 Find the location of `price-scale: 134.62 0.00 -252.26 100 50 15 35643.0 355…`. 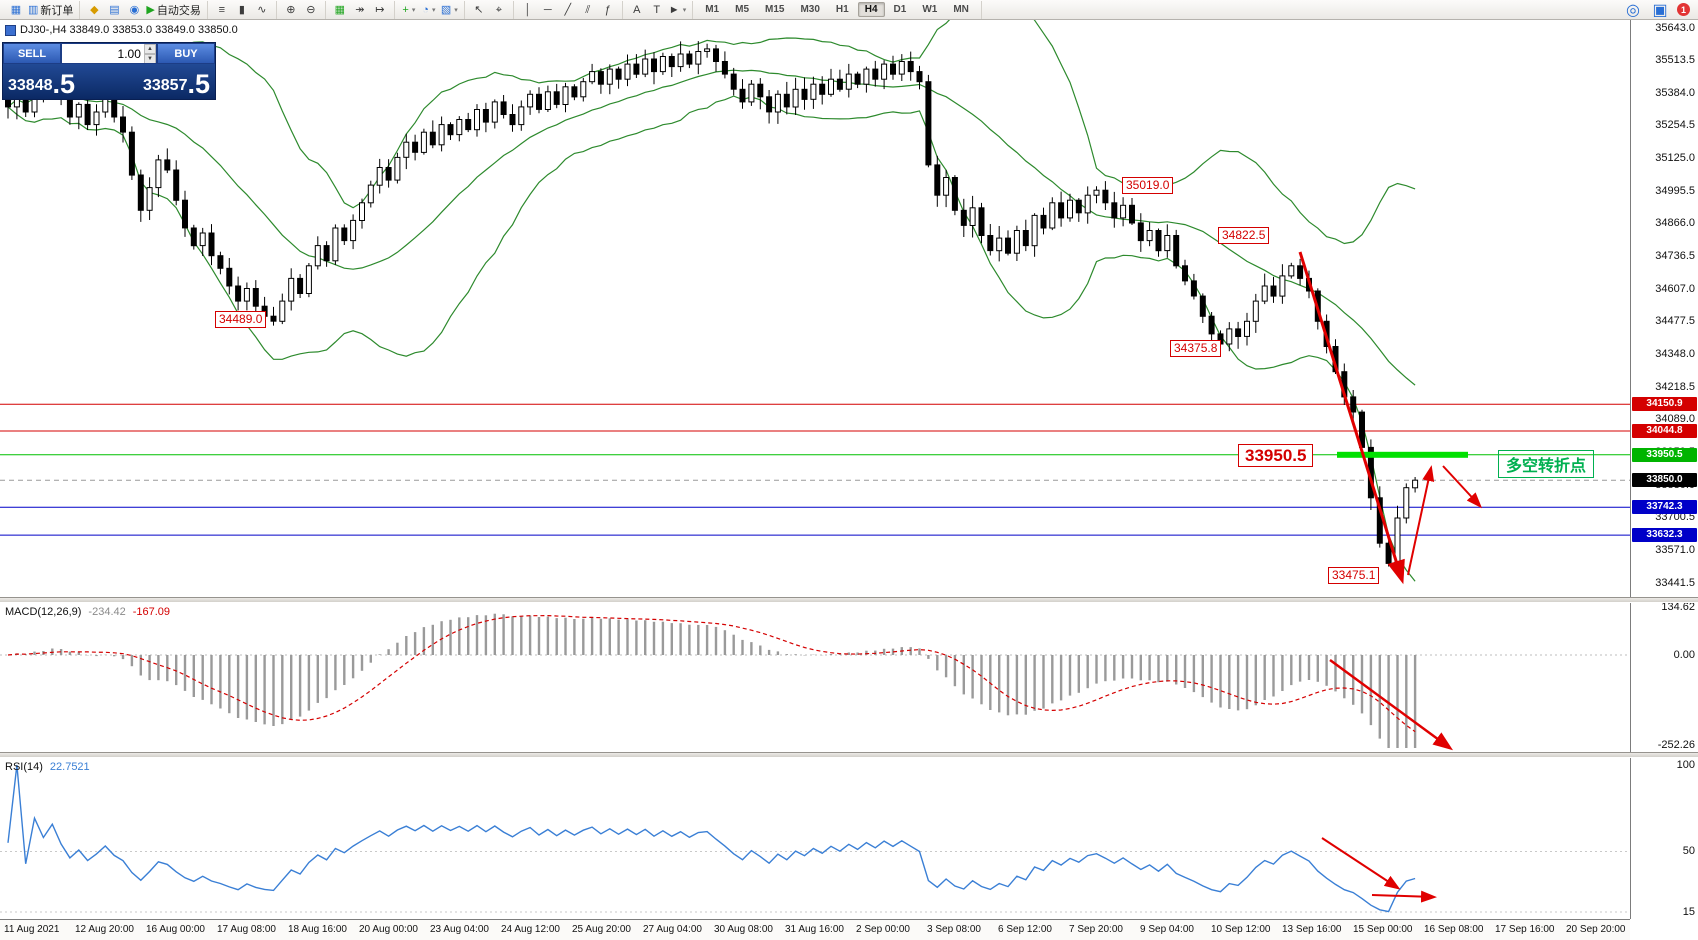

price-scale: 134.62 0.00 -252.26 100 50 15 35643.0 355… is located at coordinates (1664, 469).